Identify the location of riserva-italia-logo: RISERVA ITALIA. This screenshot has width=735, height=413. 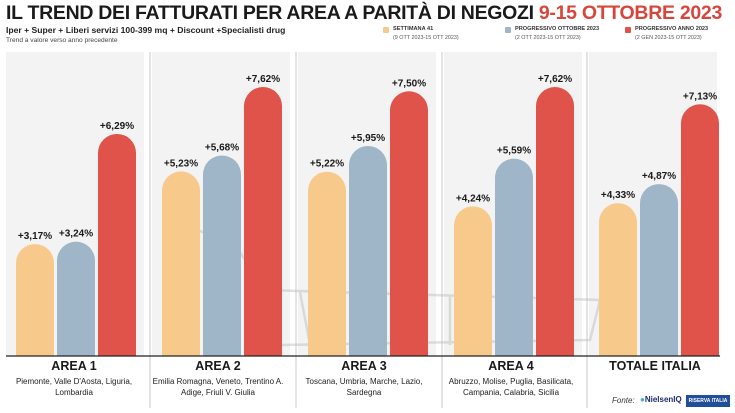
(708, 401).